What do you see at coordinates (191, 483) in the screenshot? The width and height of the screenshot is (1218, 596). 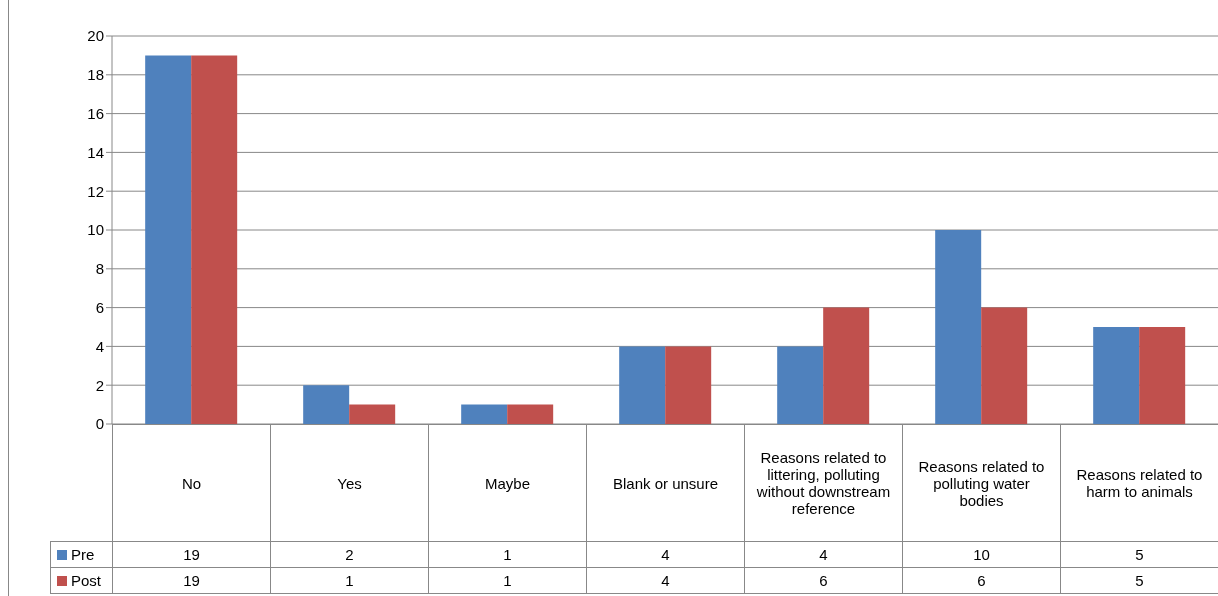 I see `x-tick-label: No` at bounding box center [191, 483].